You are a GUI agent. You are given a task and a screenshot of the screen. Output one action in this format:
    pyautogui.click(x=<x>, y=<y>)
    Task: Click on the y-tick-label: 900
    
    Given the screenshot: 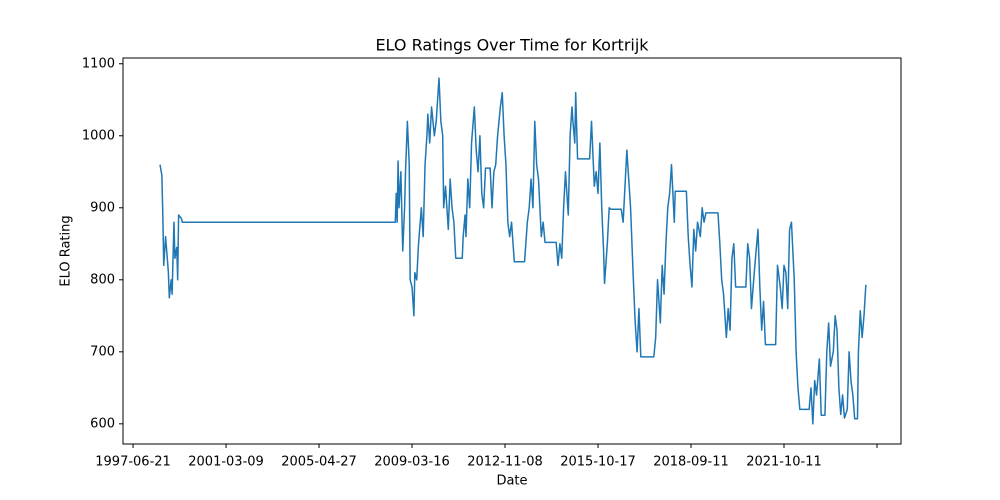 What is the action you would take?
    pyautogui.click(x=102, y=207)
    